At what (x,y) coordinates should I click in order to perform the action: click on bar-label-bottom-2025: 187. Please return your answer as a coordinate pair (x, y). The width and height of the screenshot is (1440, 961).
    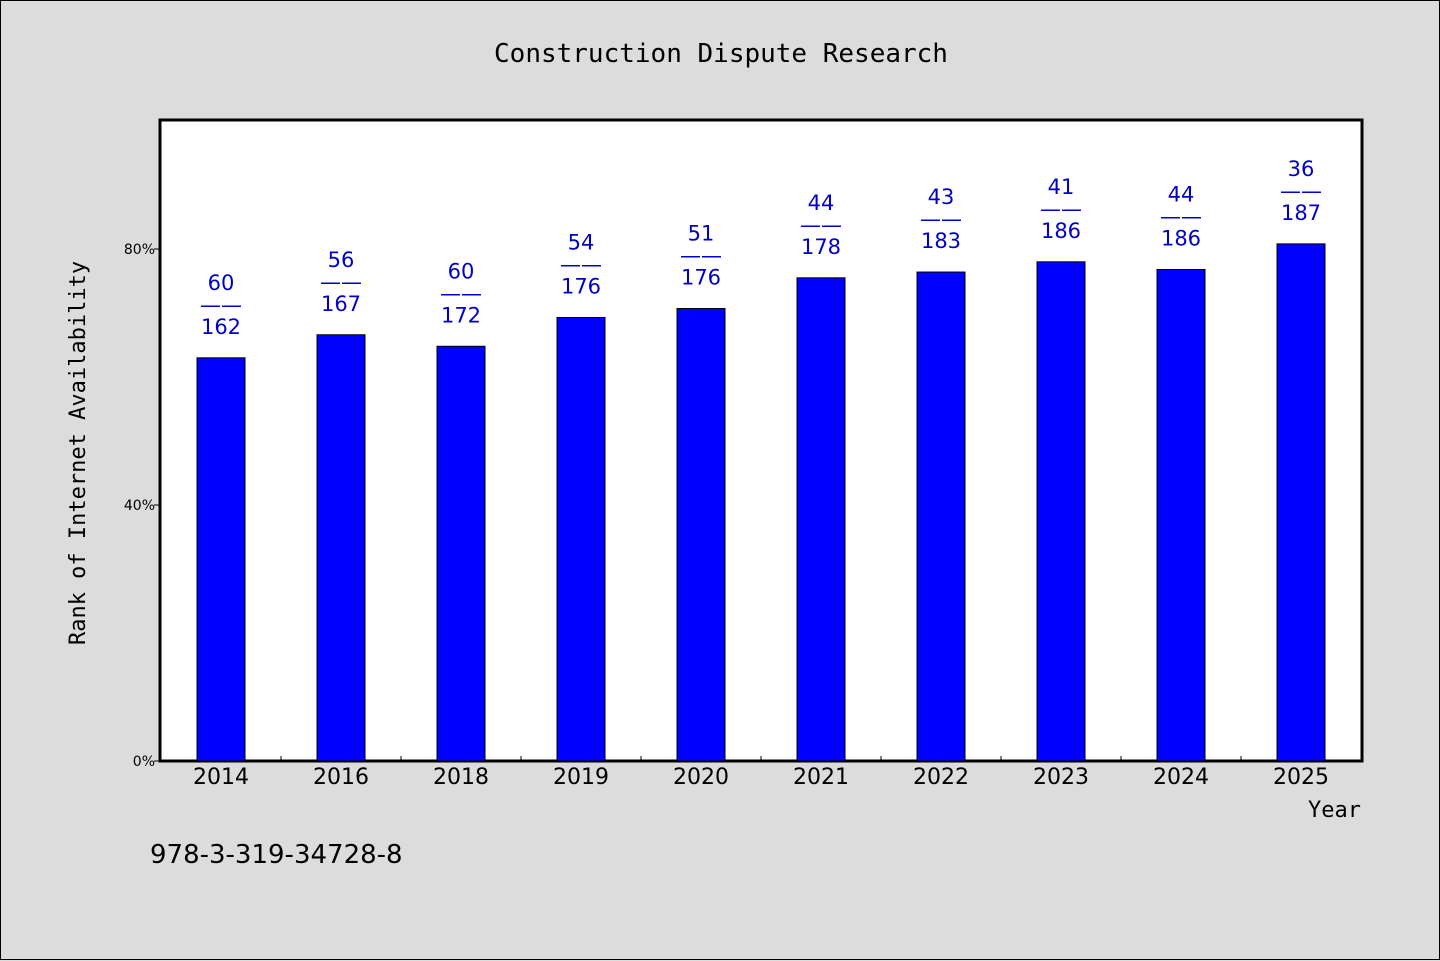
    Looking at the image, I should click on (1301, 213).